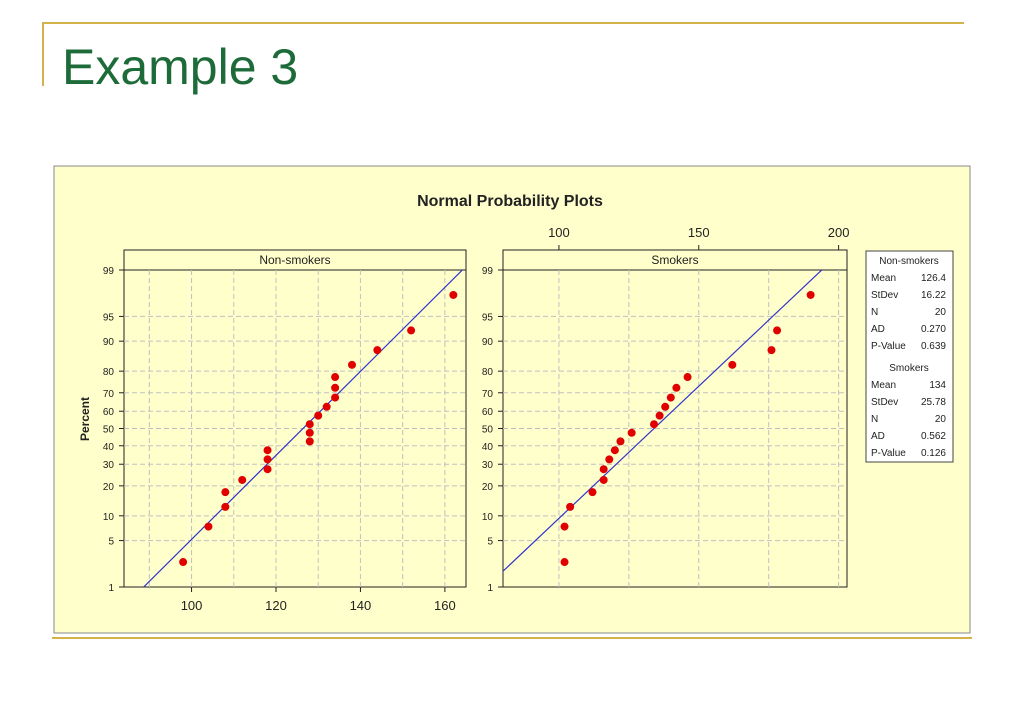 Image resolution: width=1024 pixels, height=709 pixels. I want to click on x-tick-label: 200, so click(839, 232).